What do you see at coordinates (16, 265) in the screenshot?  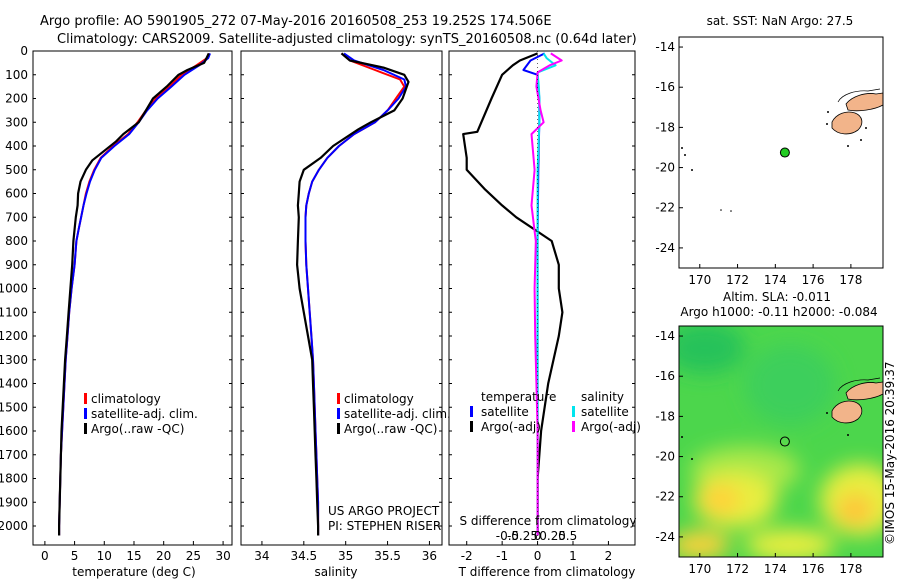 I see `depth-tick-label: 900` at bounding box center [16, 265].